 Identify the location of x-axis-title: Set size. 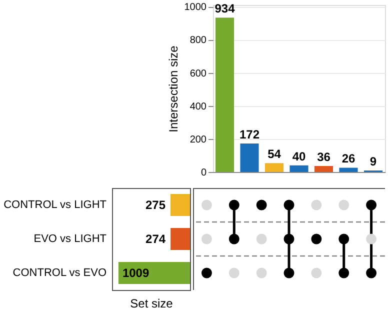
(152, 303).